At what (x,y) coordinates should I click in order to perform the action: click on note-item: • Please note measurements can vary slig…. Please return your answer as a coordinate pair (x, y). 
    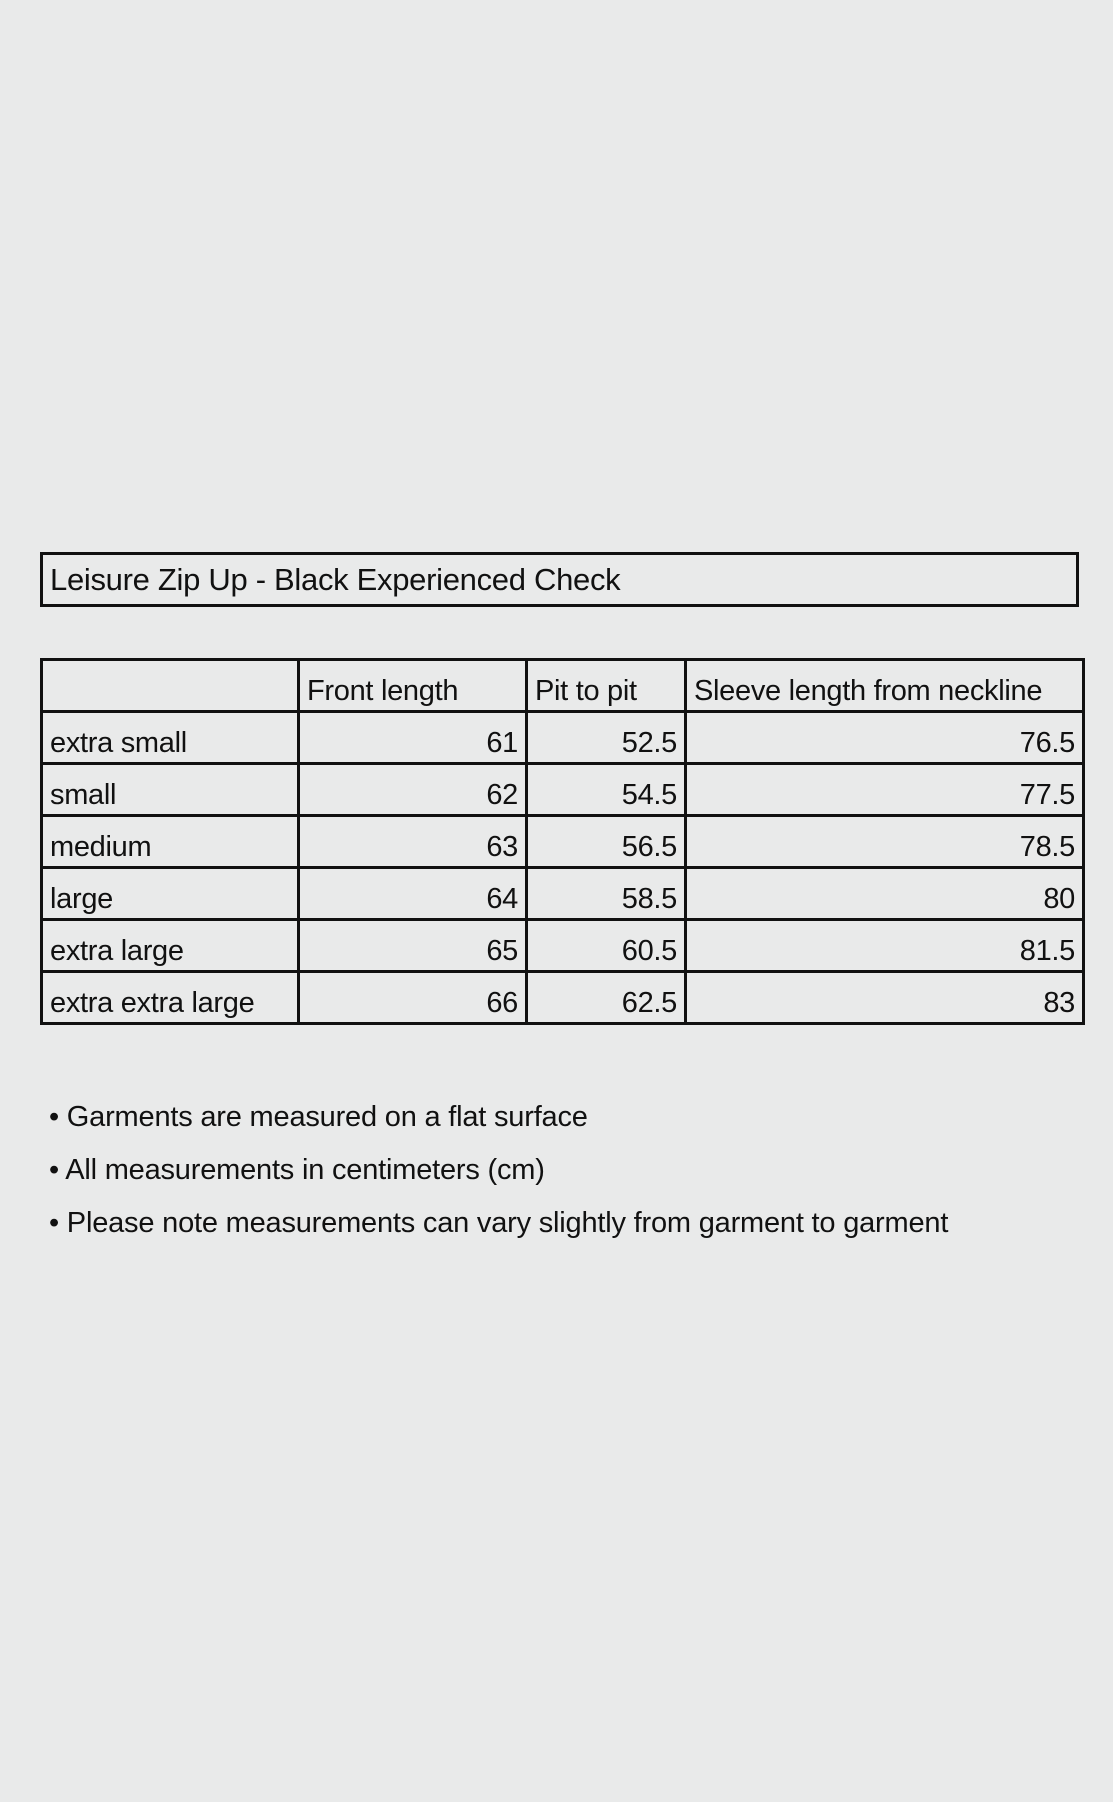
    Looking at the image, I should click on (499, 1223).